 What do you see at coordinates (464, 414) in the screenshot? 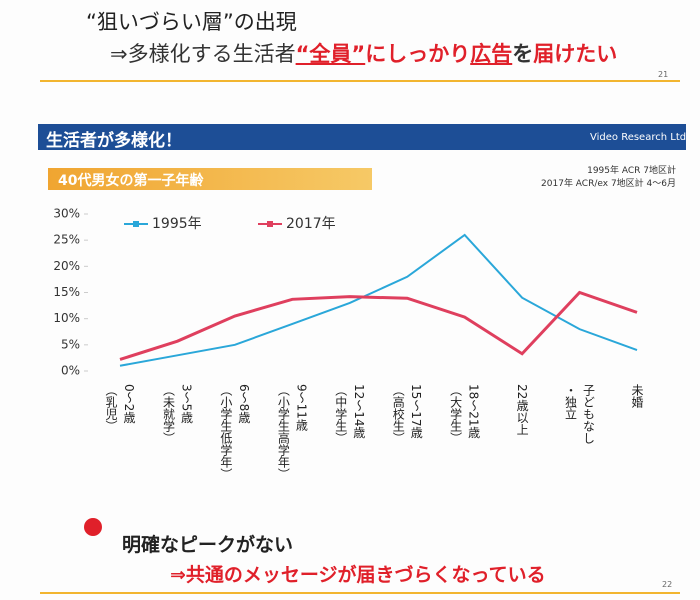
I see `x-tick-label: 18～21歳 （大学生）` at bounding box center [464, 414].